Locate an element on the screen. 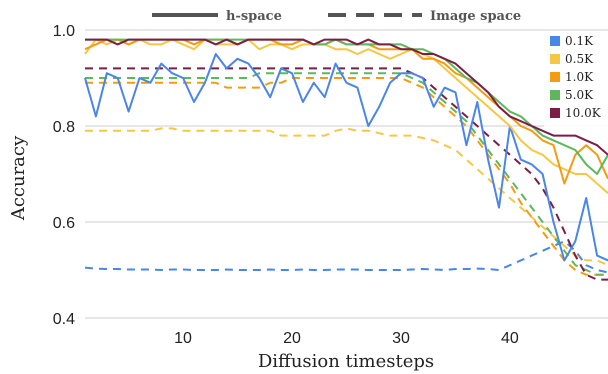  x-axis-title: Diffusion timesteps is located at coordinates (346, 361).